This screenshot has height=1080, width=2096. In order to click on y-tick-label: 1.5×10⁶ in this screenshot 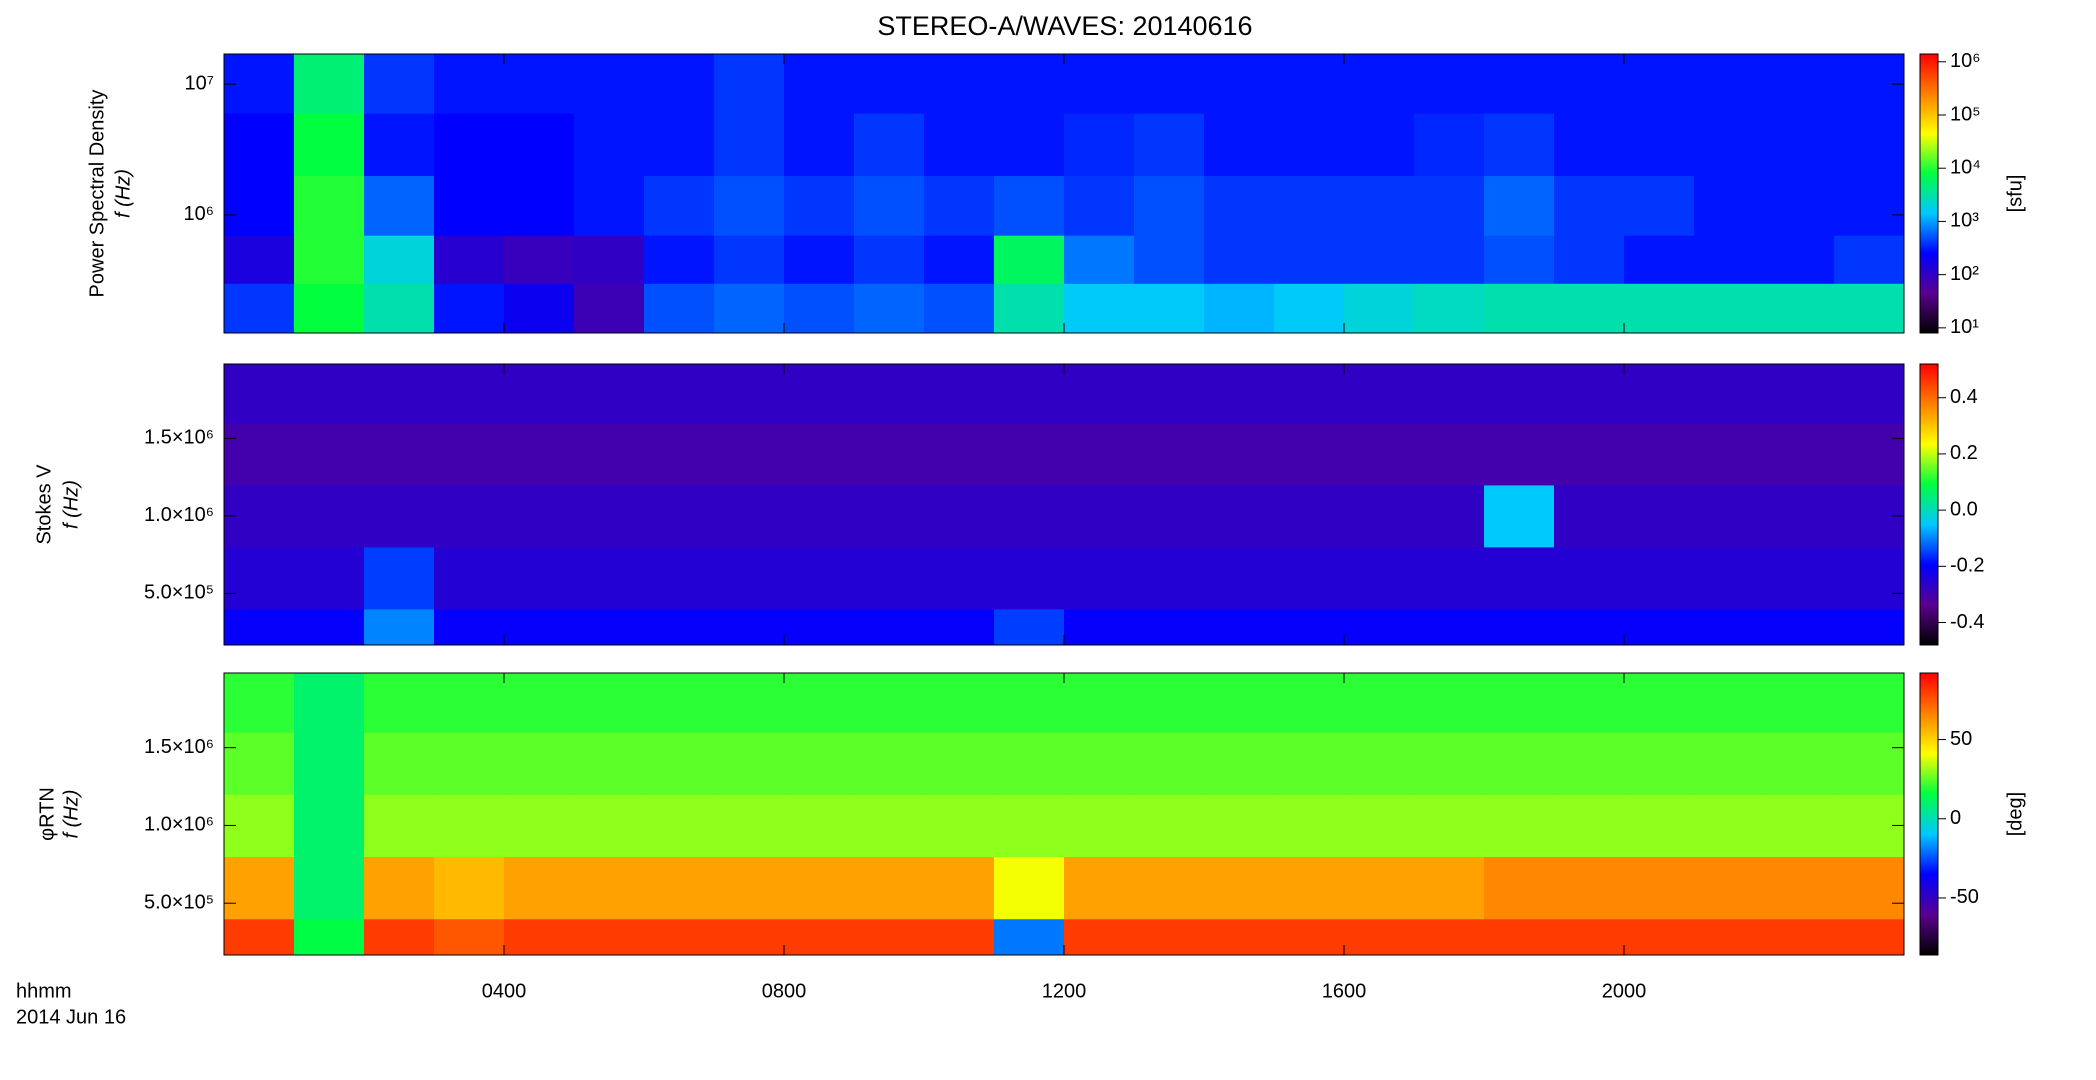, I will do `click(179, 438)`.